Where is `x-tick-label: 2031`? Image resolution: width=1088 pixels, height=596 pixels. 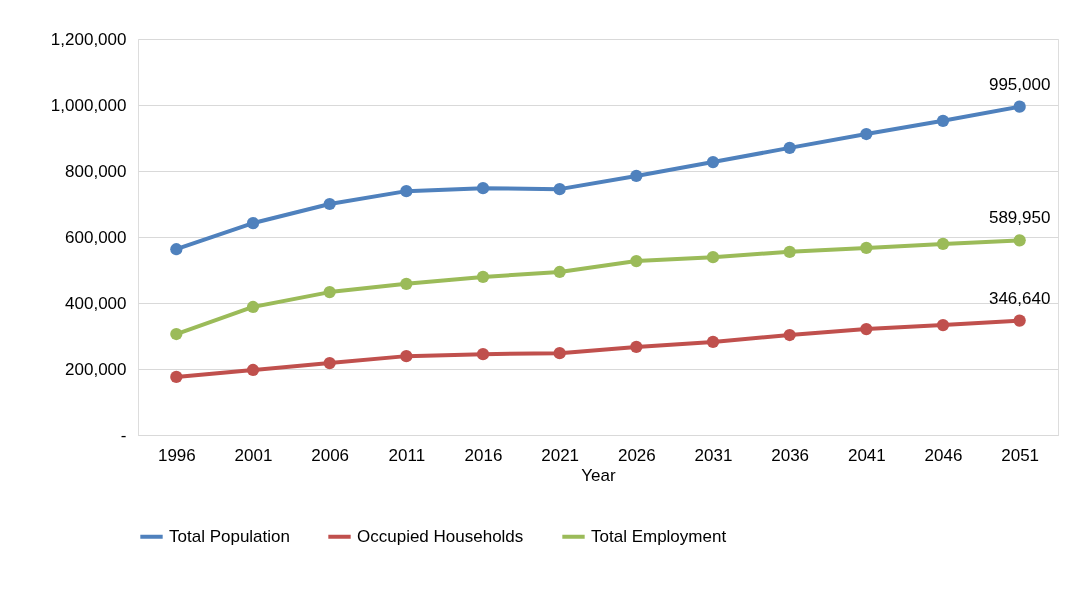
x-tick-label: 2031 is located at coordinates (713, 455).